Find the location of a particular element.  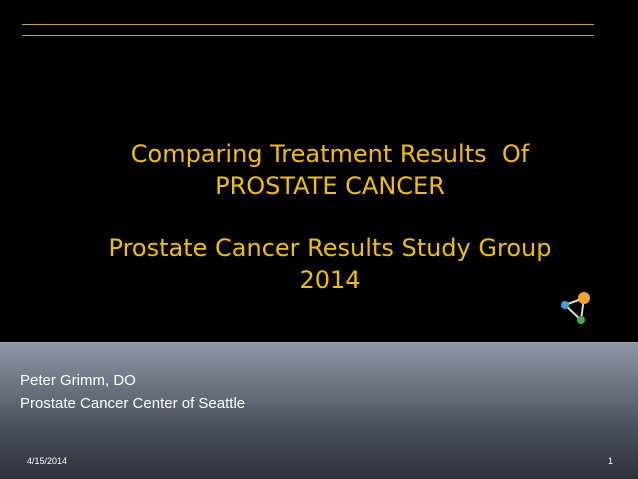

presenter-affiliation: Prostate Cancer Center of Seattle is located at coordinates (133, 403).